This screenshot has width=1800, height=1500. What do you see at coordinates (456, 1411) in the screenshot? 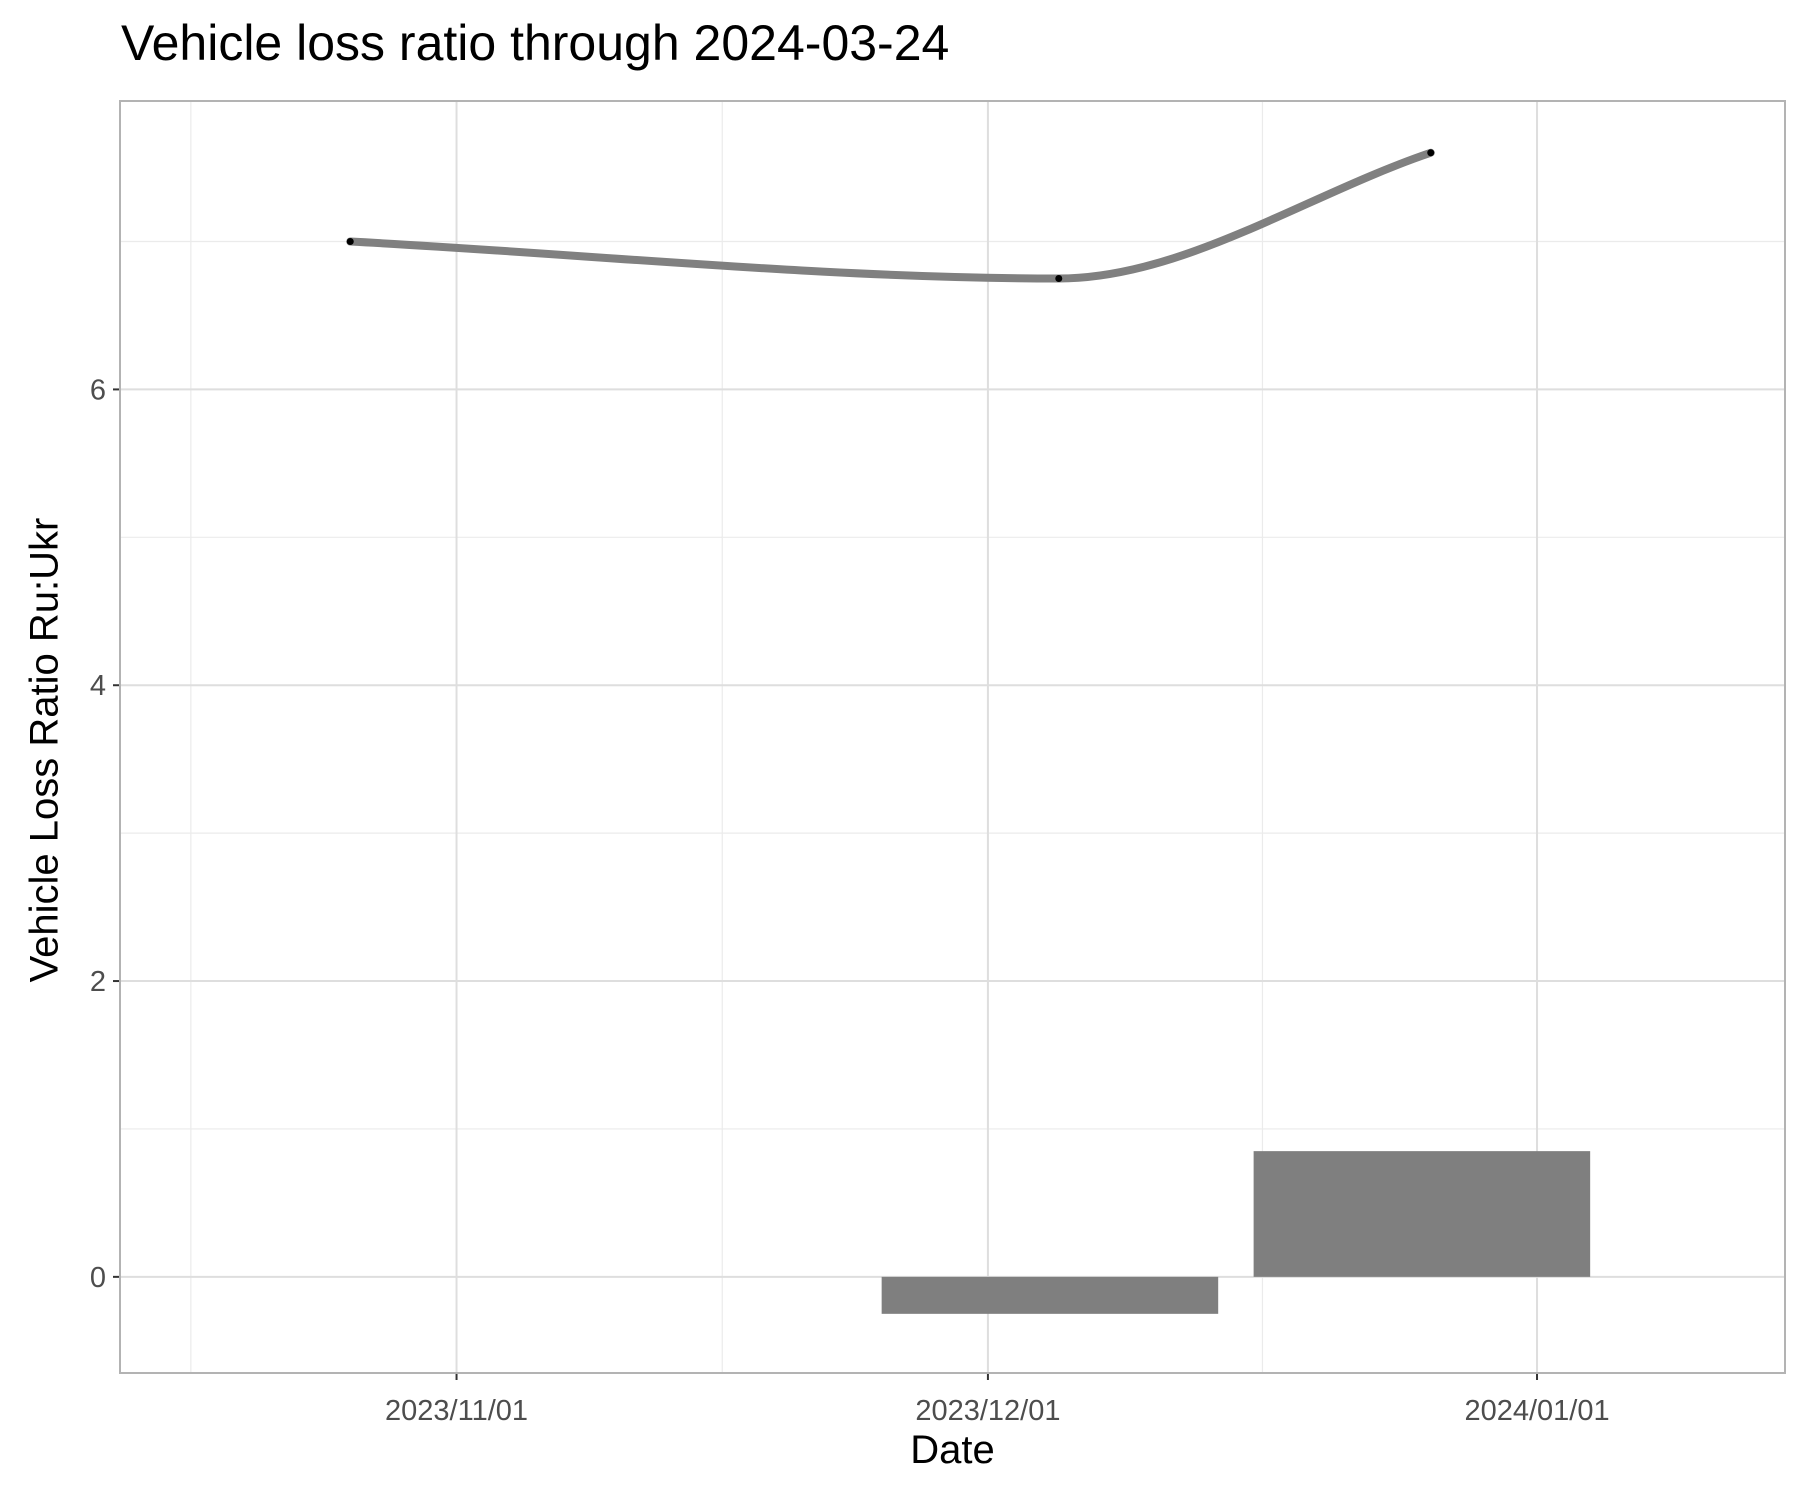
I see `x-tick-label: 2023/11/01` at bounding box center [456, 1411].